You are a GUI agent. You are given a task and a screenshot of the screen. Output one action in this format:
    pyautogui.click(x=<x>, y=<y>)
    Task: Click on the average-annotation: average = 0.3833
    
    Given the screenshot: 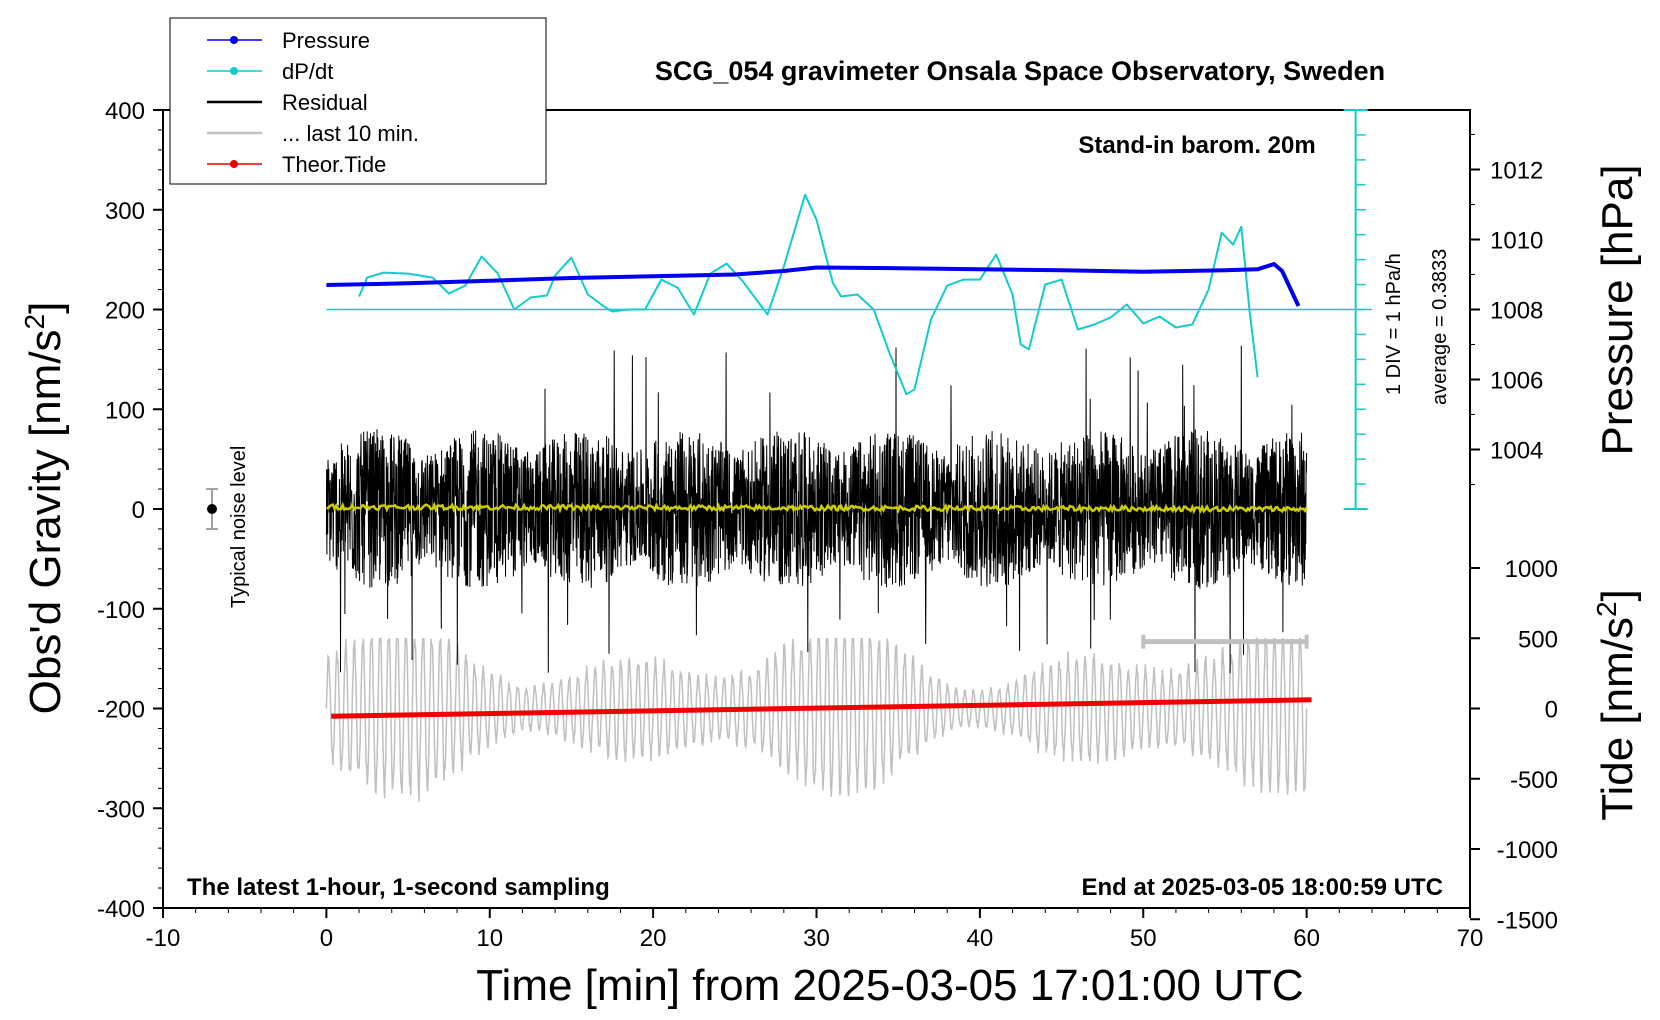 What is the action you would take?
    pyautogui.click(x=1440, y=327)
    